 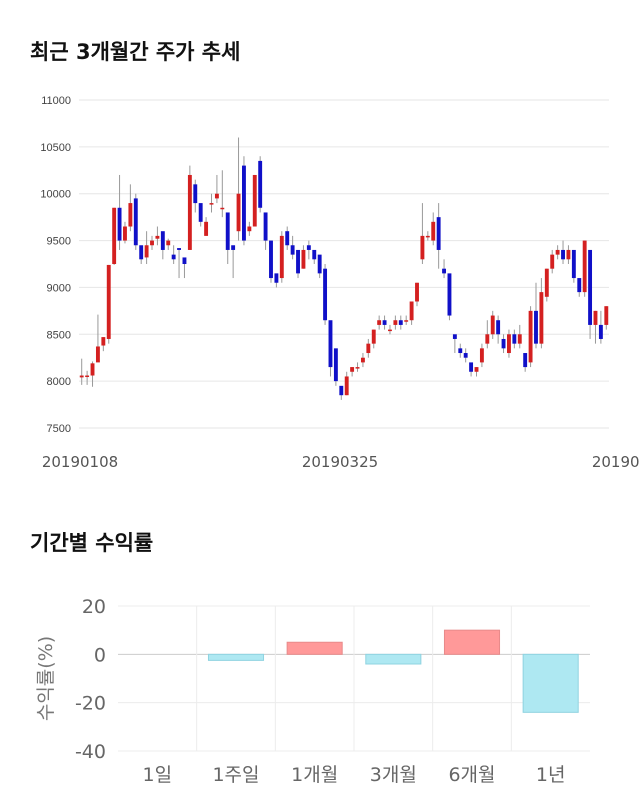 What do you see at coordinates (471, 775) in the screenshot?
I see `returns-category-label: 6개월` at bounding box center [471, 775].